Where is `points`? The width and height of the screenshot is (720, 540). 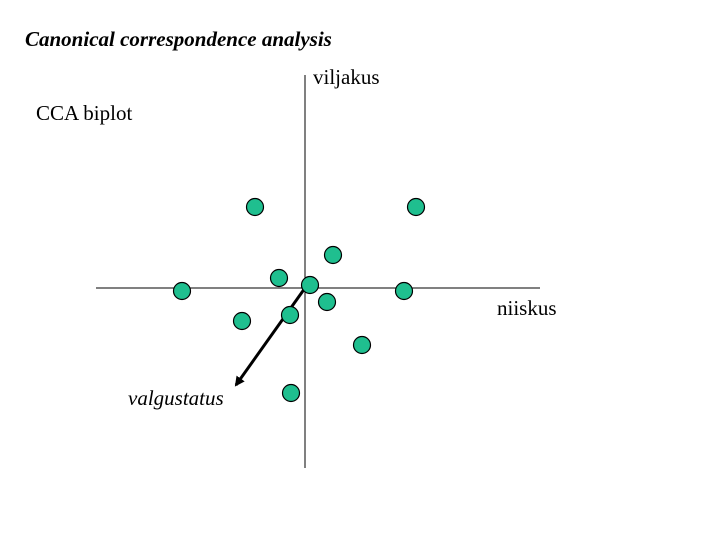 points is located at coordinates (299, 300).